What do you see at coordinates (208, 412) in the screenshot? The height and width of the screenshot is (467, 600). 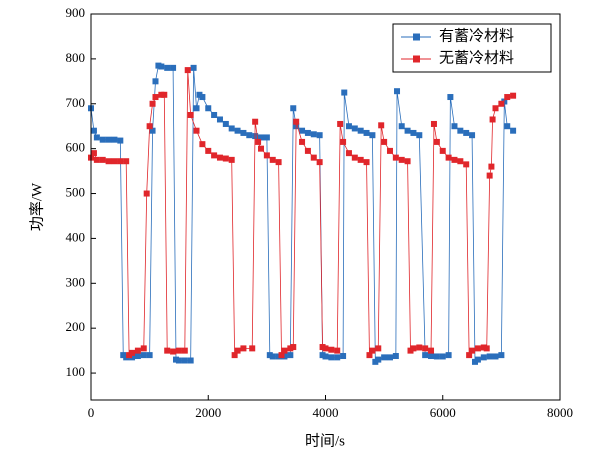 I see `x-tick-label: 2000` at bounding box center [208, 412].